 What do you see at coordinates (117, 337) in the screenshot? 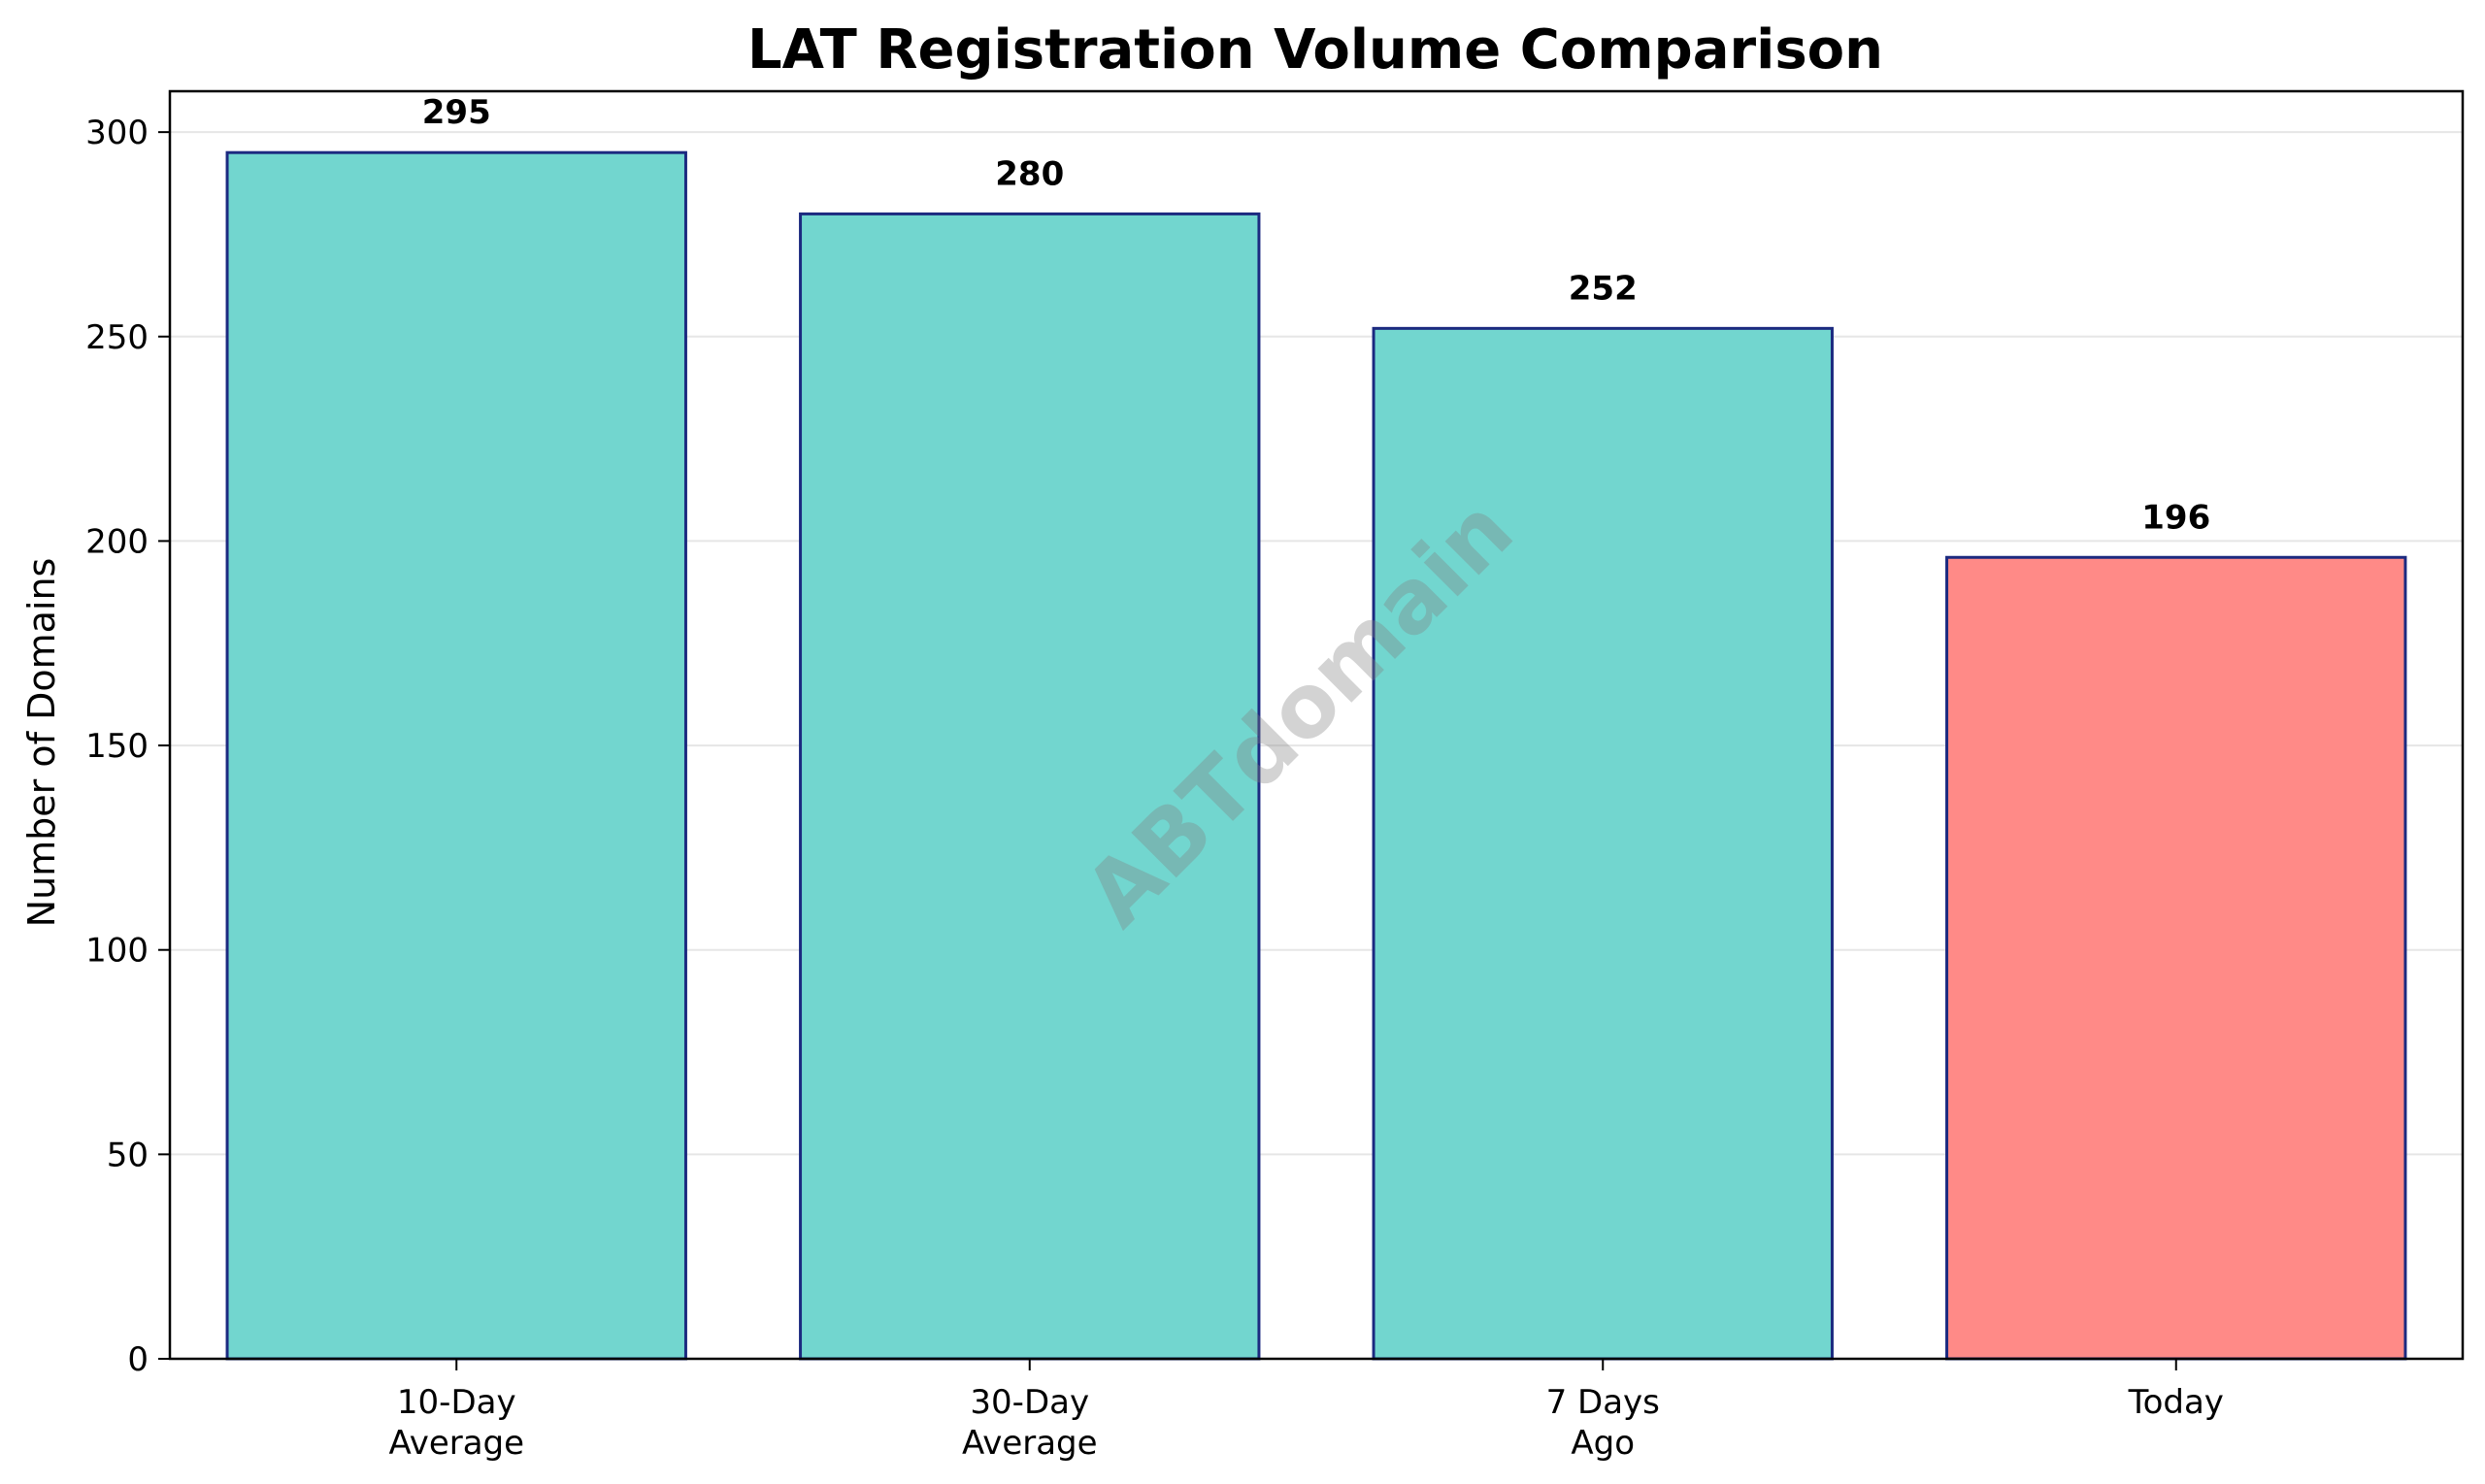
I see `y-tick-label: 250` at bounding box center [117, 337].